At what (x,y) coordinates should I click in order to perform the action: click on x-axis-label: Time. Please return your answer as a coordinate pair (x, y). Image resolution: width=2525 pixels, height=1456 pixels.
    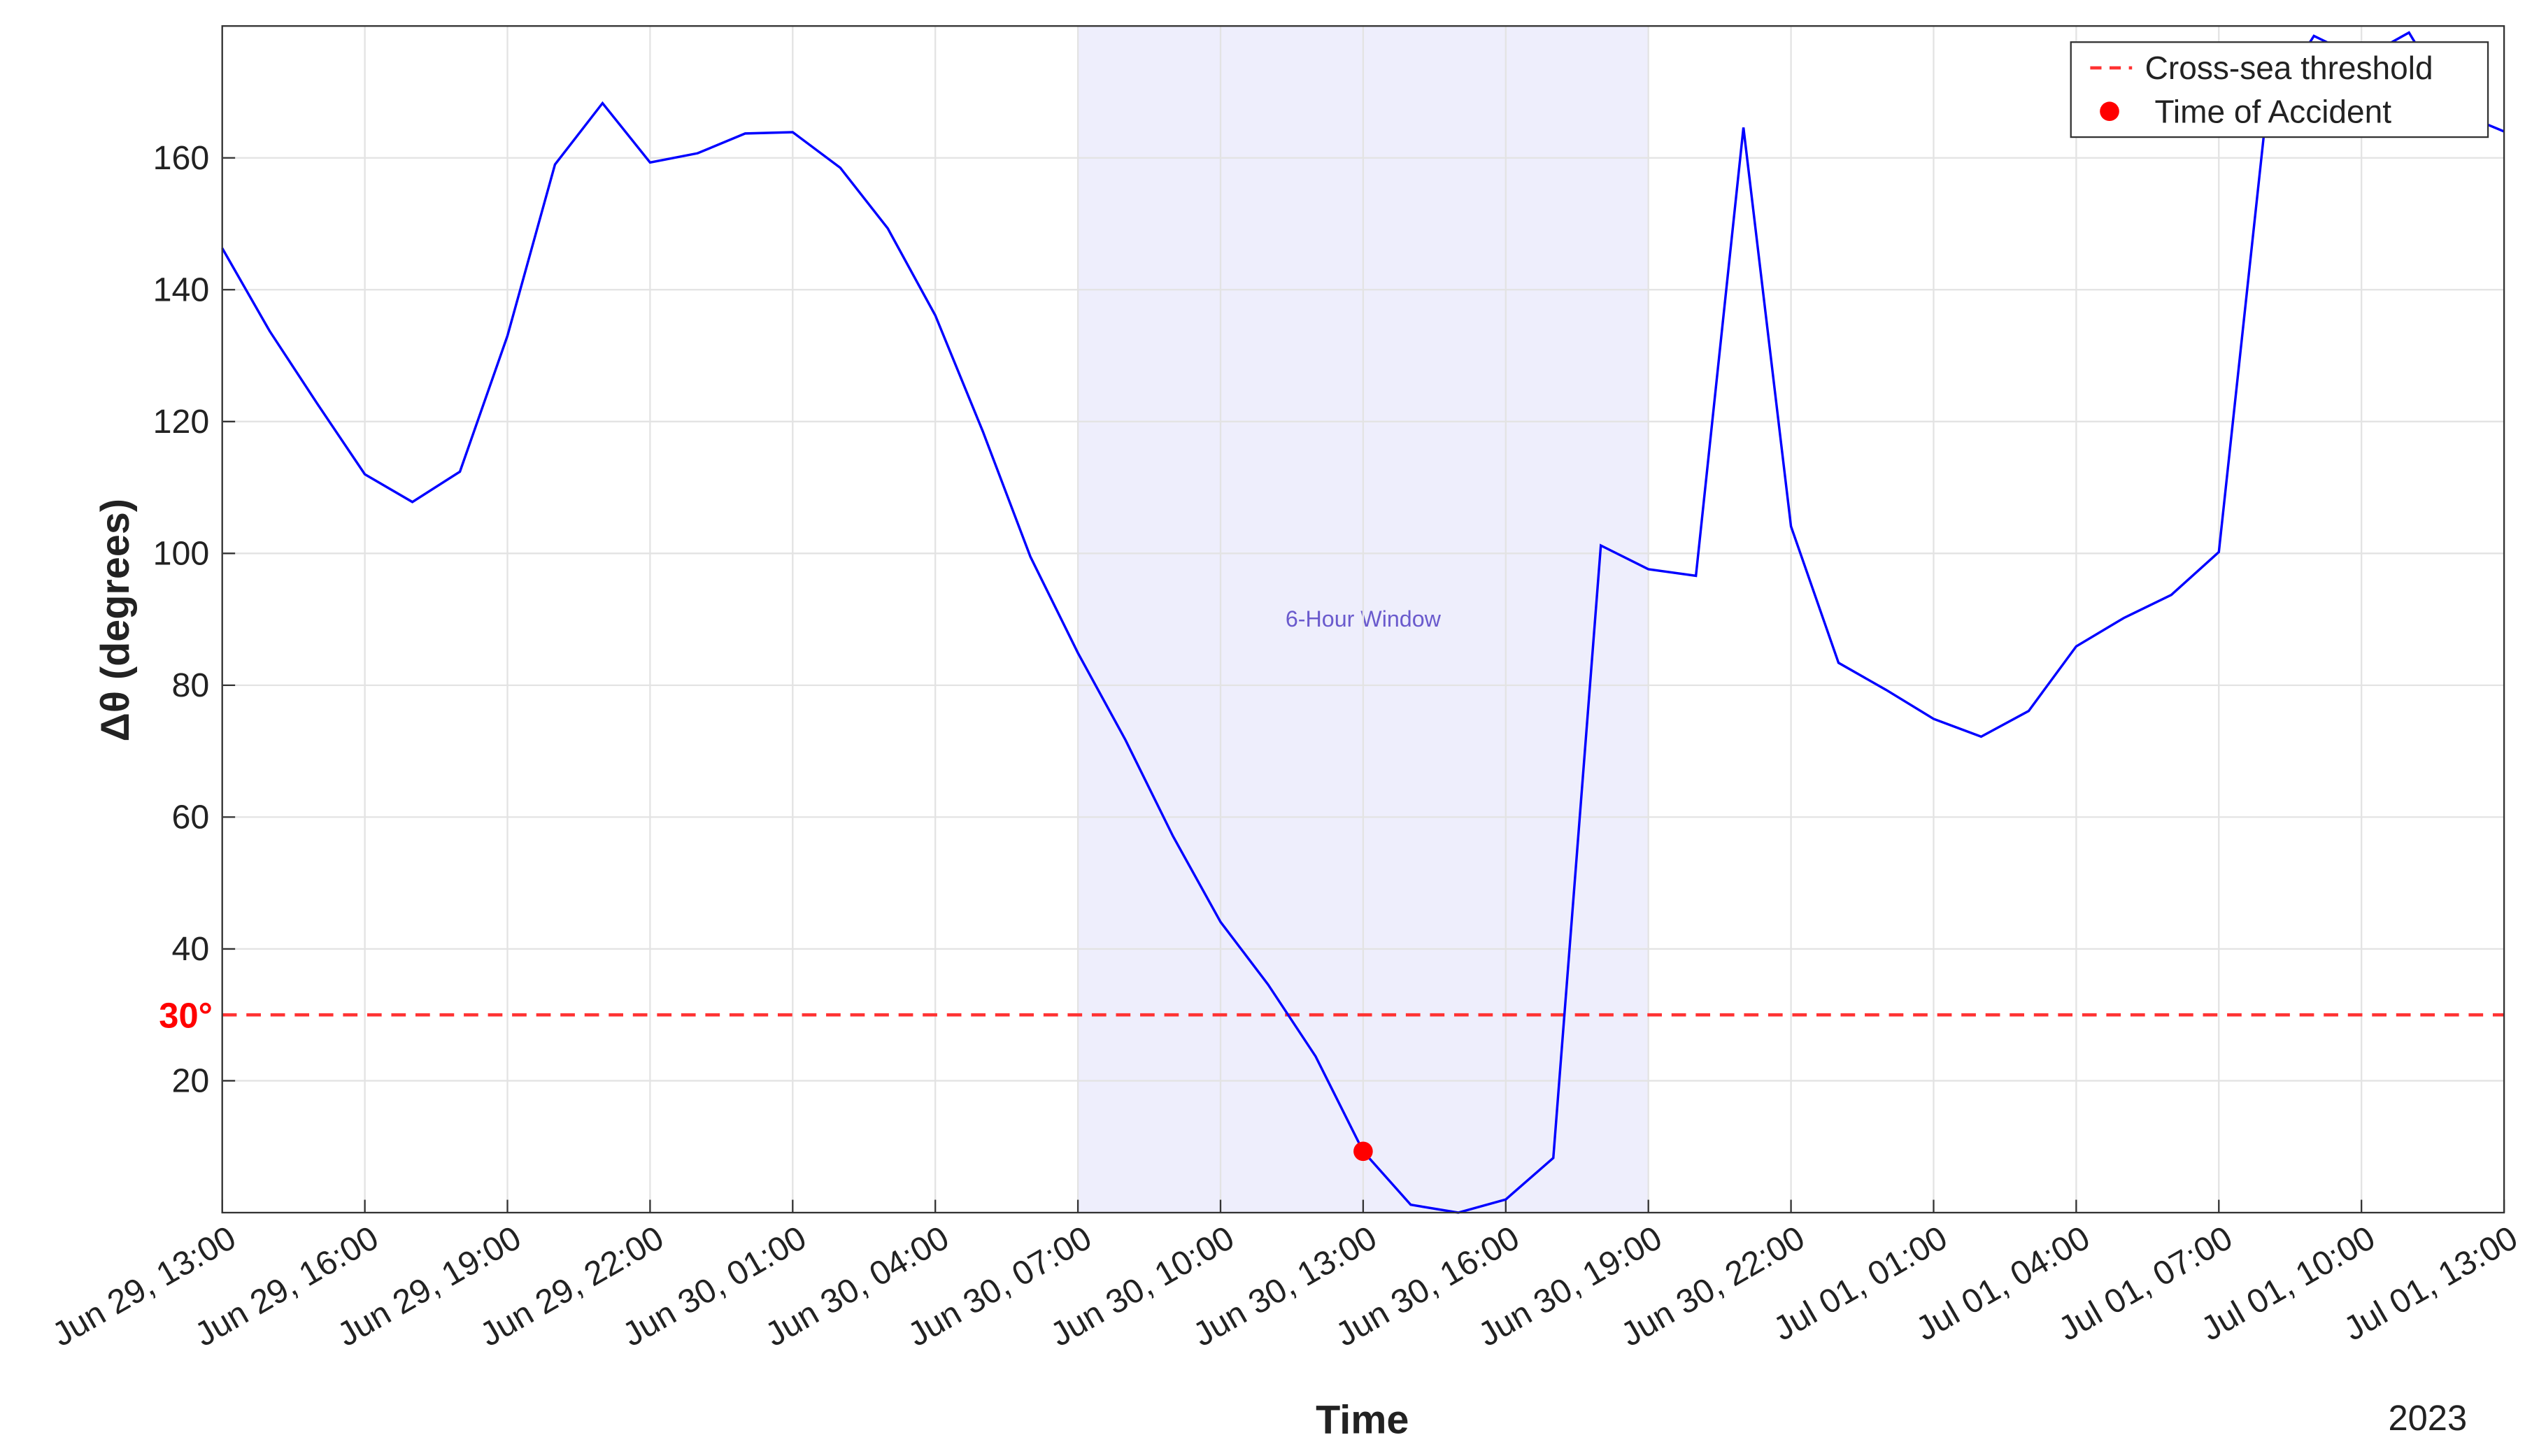
    Looking at the image, I should click on (1362, 1419).